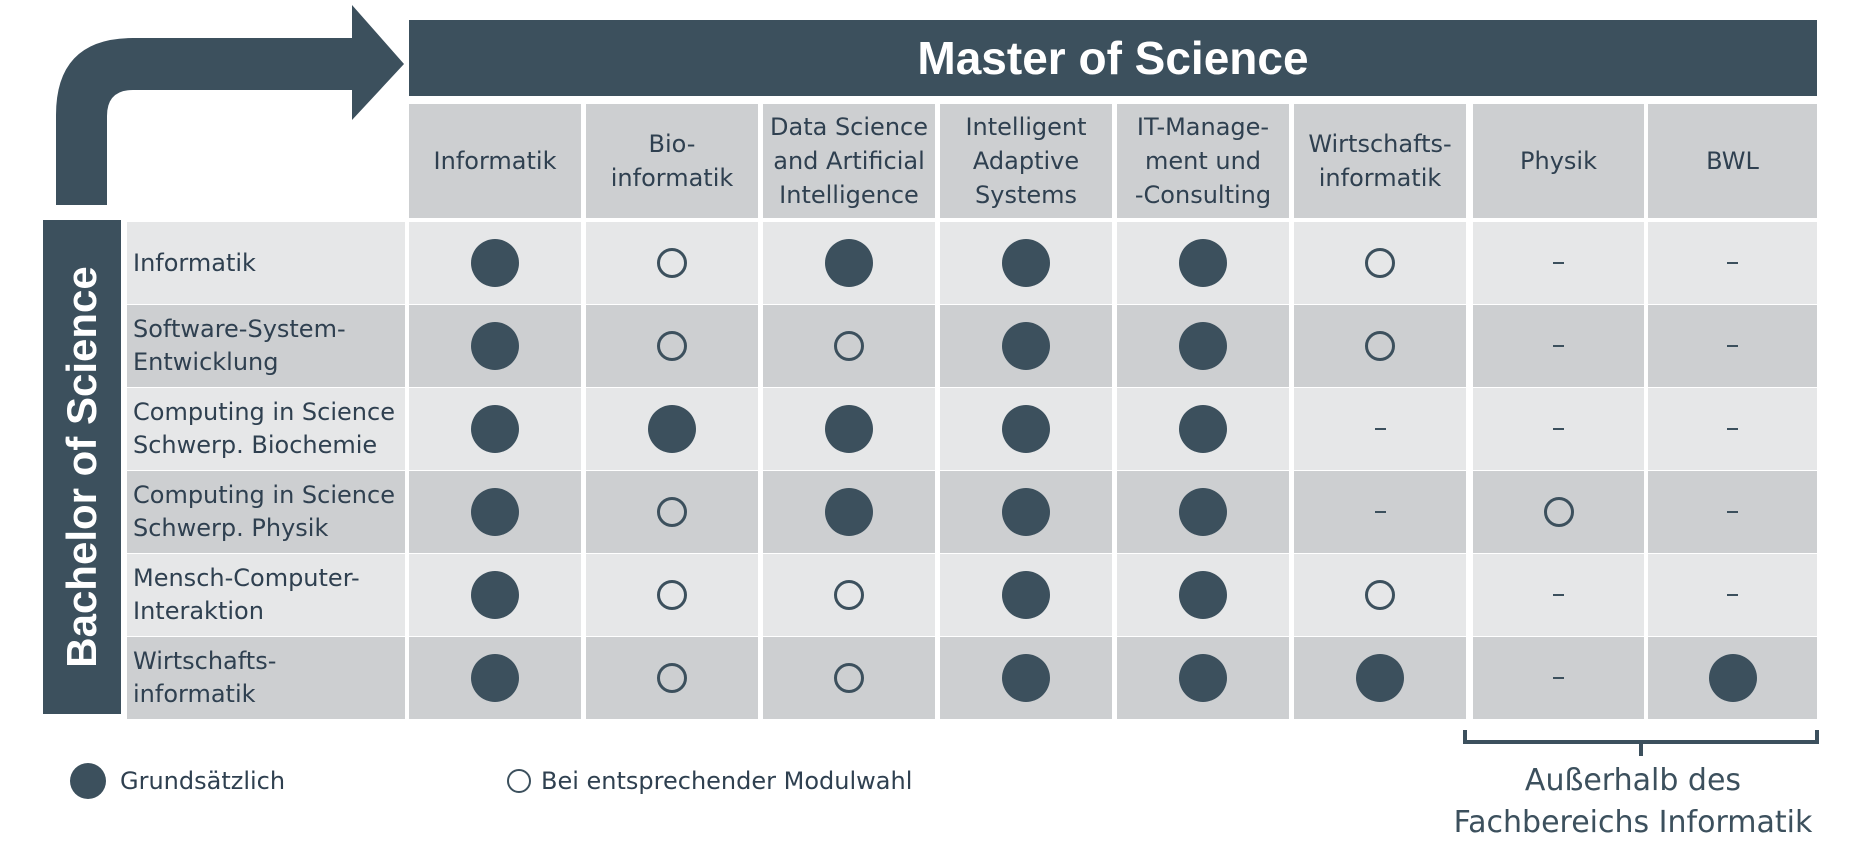  I want to click on column-header-label: Wirtschafts- informatik, so click(1380, 161).